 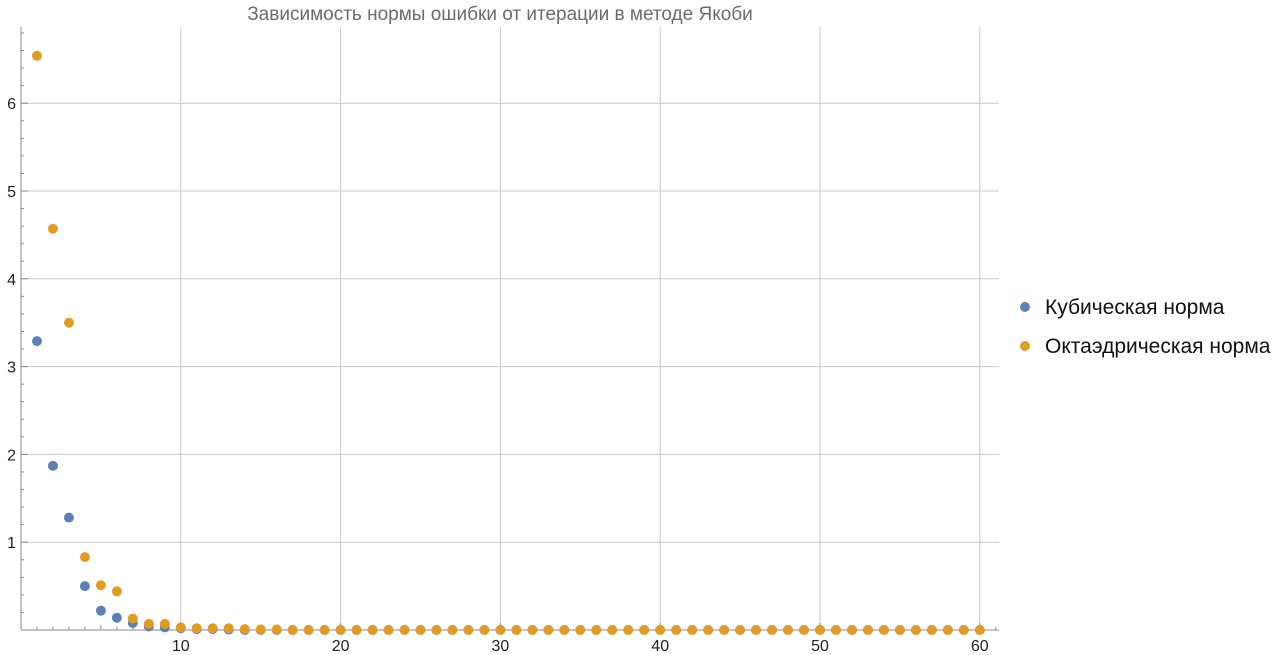 I want to click on y-tick-label: 3, so click(x=11, y=368).